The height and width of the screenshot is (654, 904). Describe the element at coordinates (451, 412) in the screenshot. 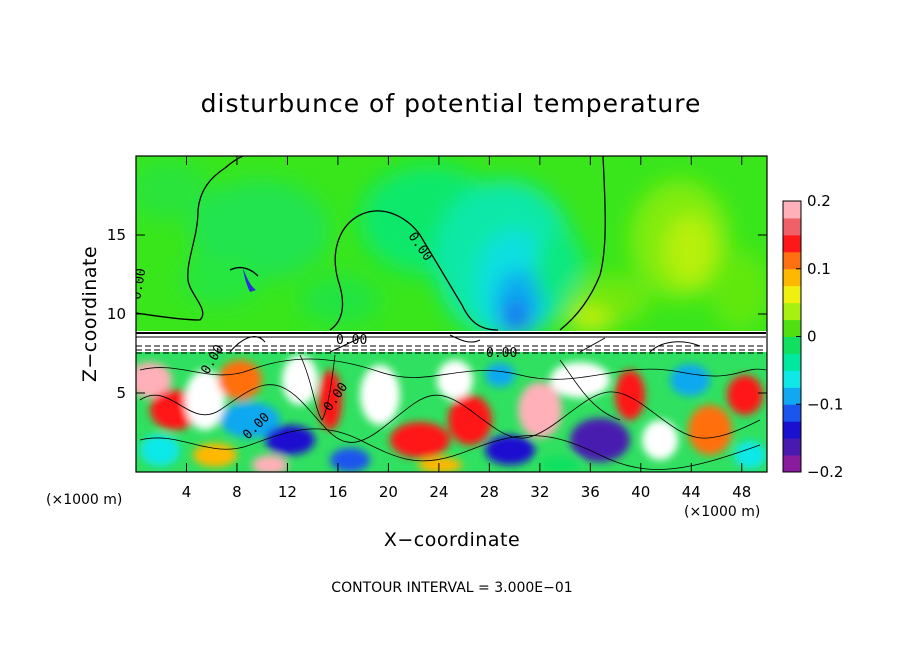

I see `lower-field` at that location.